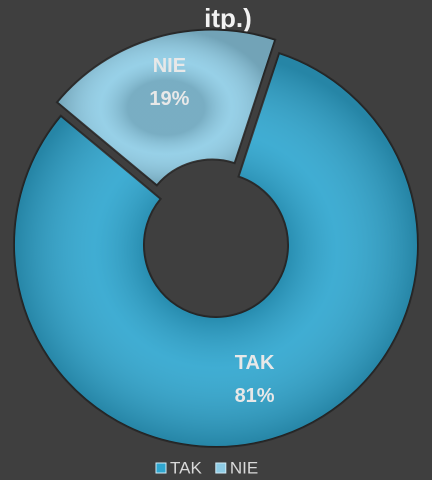 The height and width of the screenshot is (480, 432). I want to click on slice-value-label: 81%, so click(255, 396).